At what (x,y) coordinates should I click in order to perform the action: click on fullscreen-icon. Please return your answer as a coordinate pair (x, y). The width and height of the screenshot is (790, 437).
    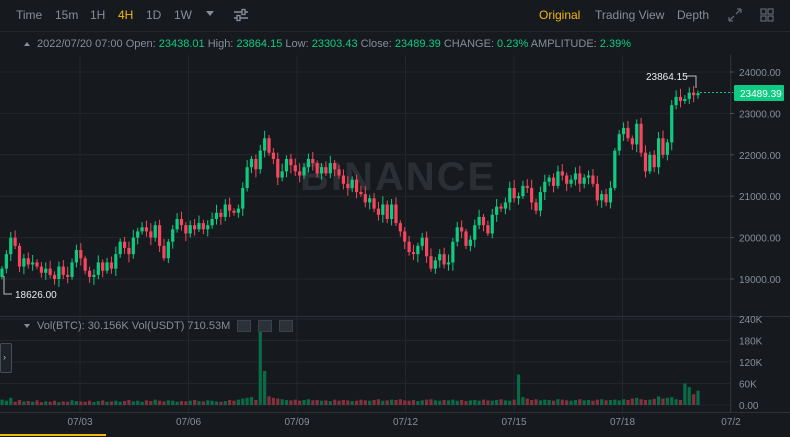
    Looking at the image, I should click on (735, 15).